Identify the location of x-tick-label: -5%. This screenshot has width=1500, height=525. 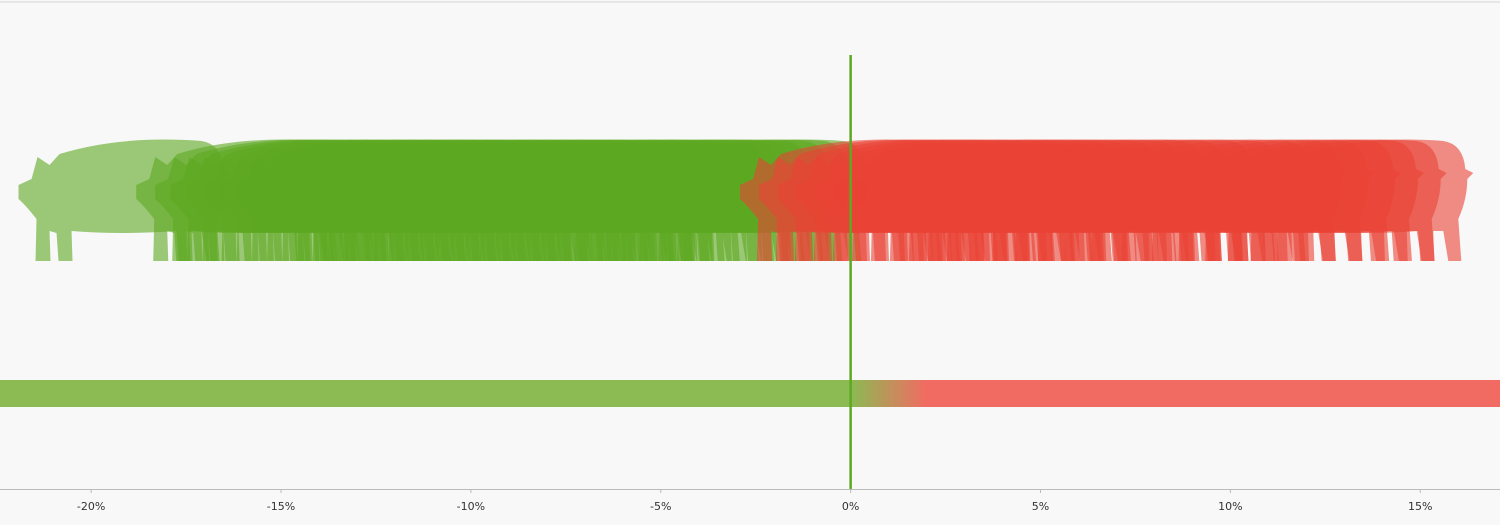
(660, 506).